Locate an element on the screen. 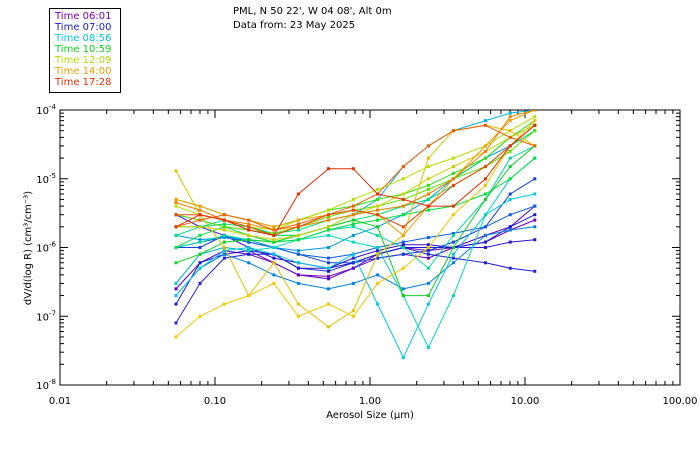 This screenshot has width=700, height=450. legend-item: Time 17:28 is located at coordinates (83, 82).